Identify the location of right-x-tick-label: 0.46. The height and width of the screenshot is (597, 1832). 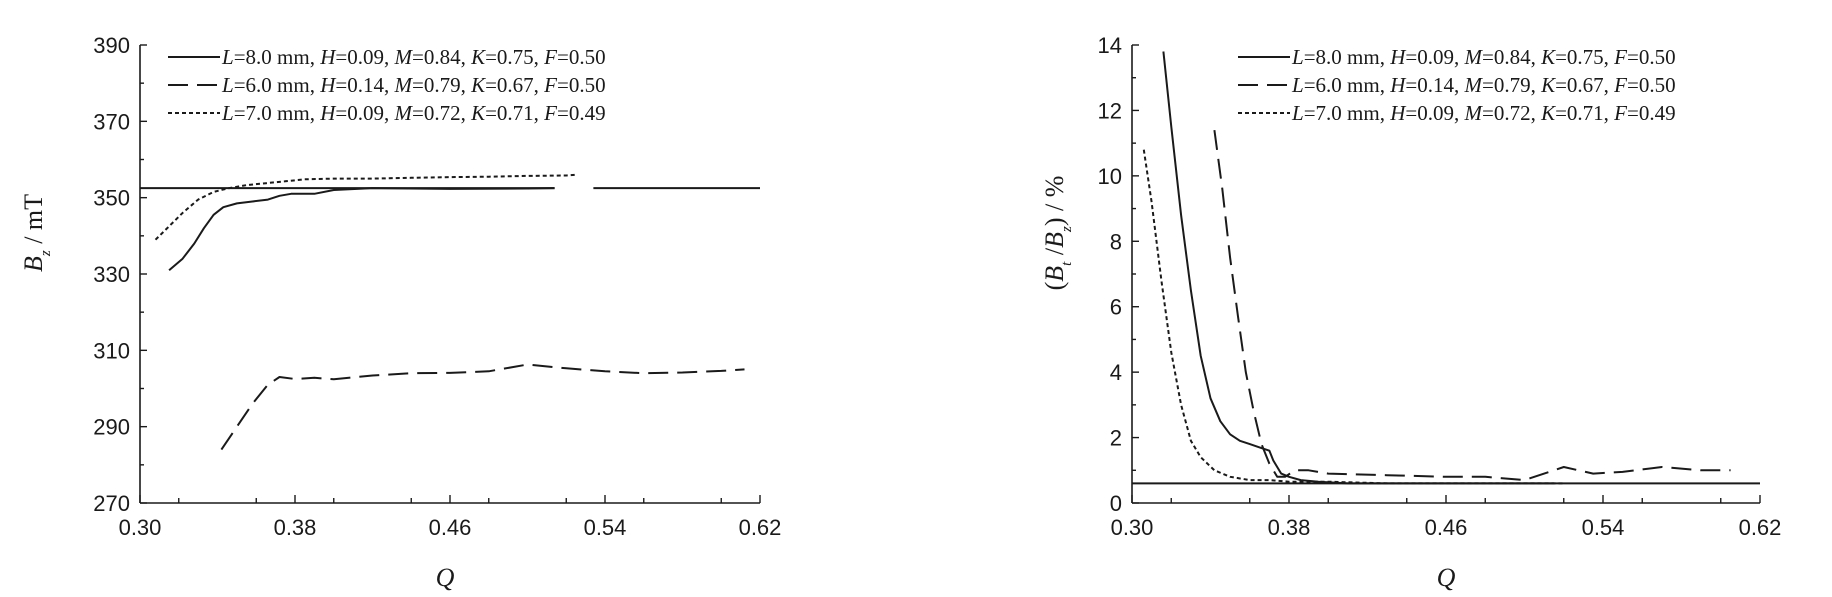
(1446, 527).